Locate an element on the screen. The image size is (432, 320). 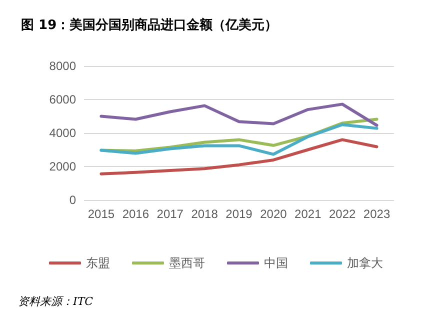
chart-title: 图 19：美国分国别商品进口金额（亿美元） is located at coordinates (149, 25).